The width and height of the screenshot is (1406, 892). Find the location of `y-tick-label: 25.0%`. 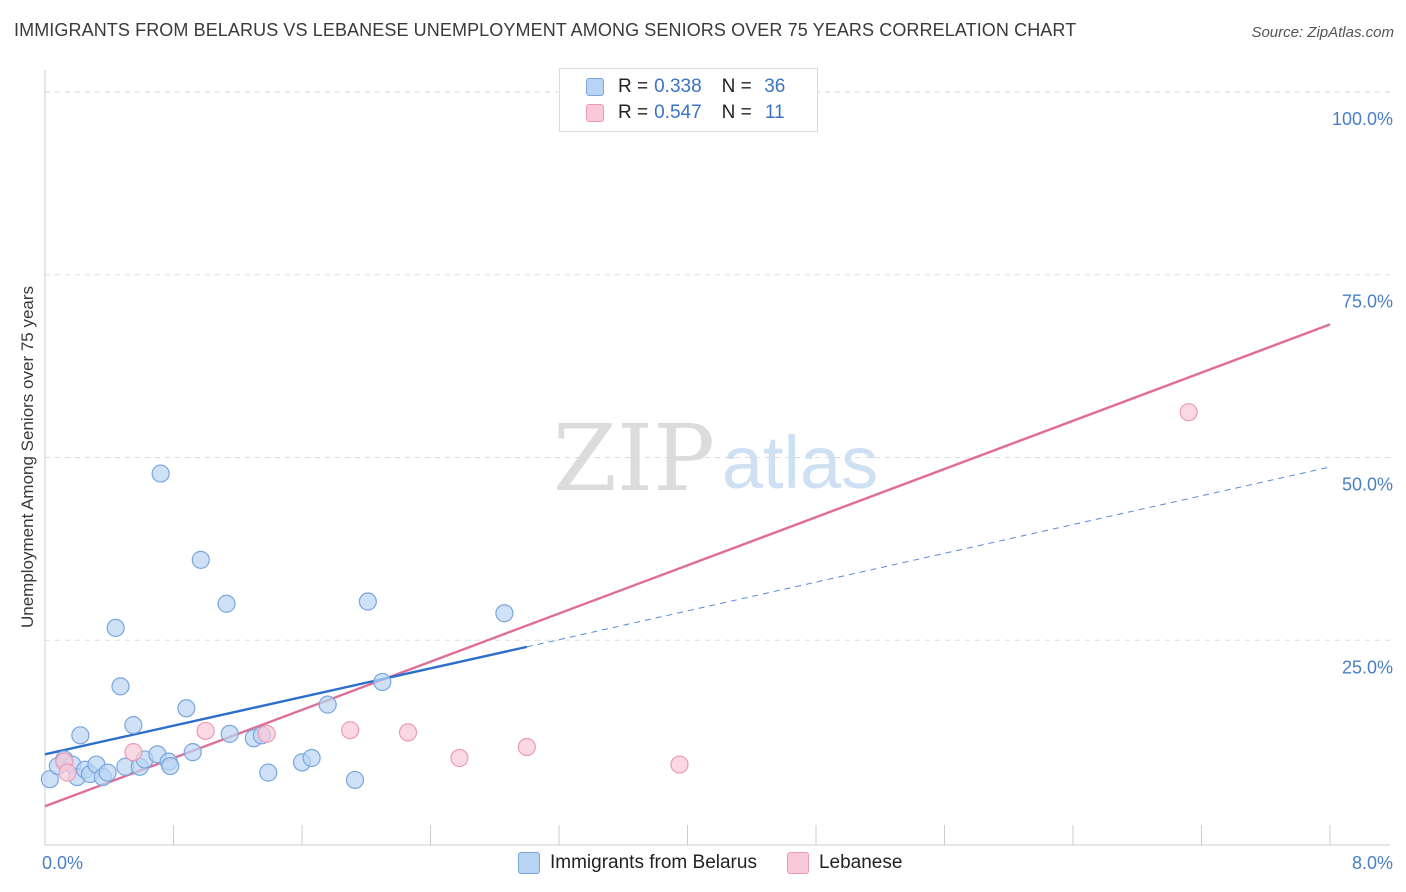

y-tick-label: 25.0% is located at coordinates (1367, 667).